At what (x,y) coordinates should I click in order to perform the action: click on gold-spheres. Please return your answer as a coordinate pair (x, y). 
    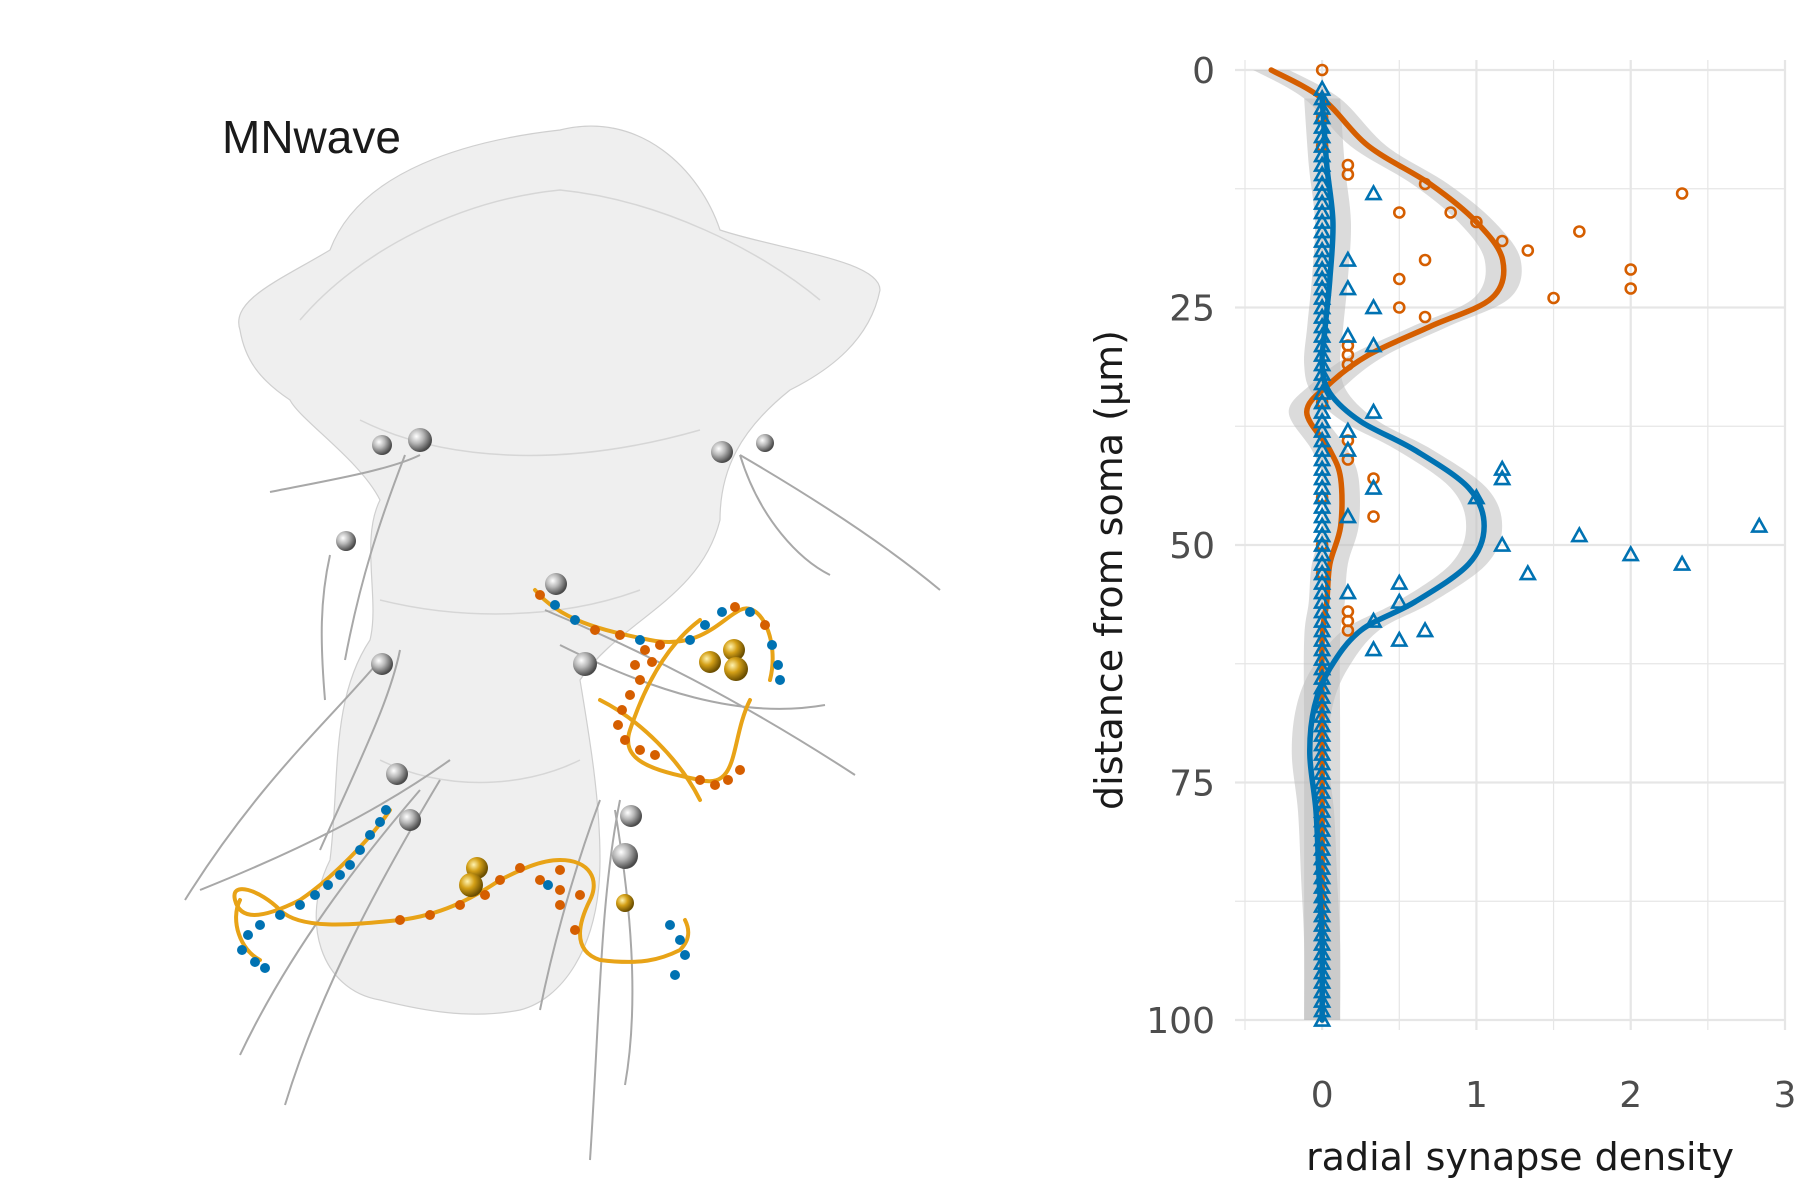
    Looking at the image, I should click on (603, 775).